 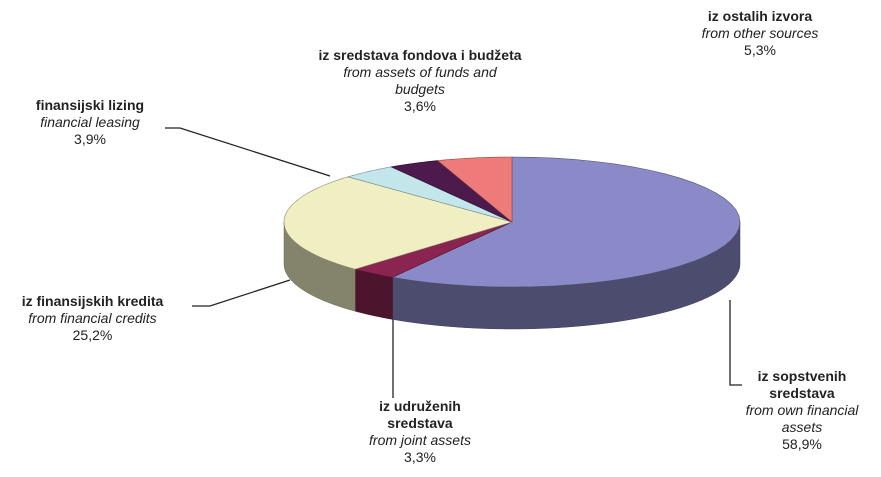 I want to click on data-label: 3,9%, so click(x=90, y=139).